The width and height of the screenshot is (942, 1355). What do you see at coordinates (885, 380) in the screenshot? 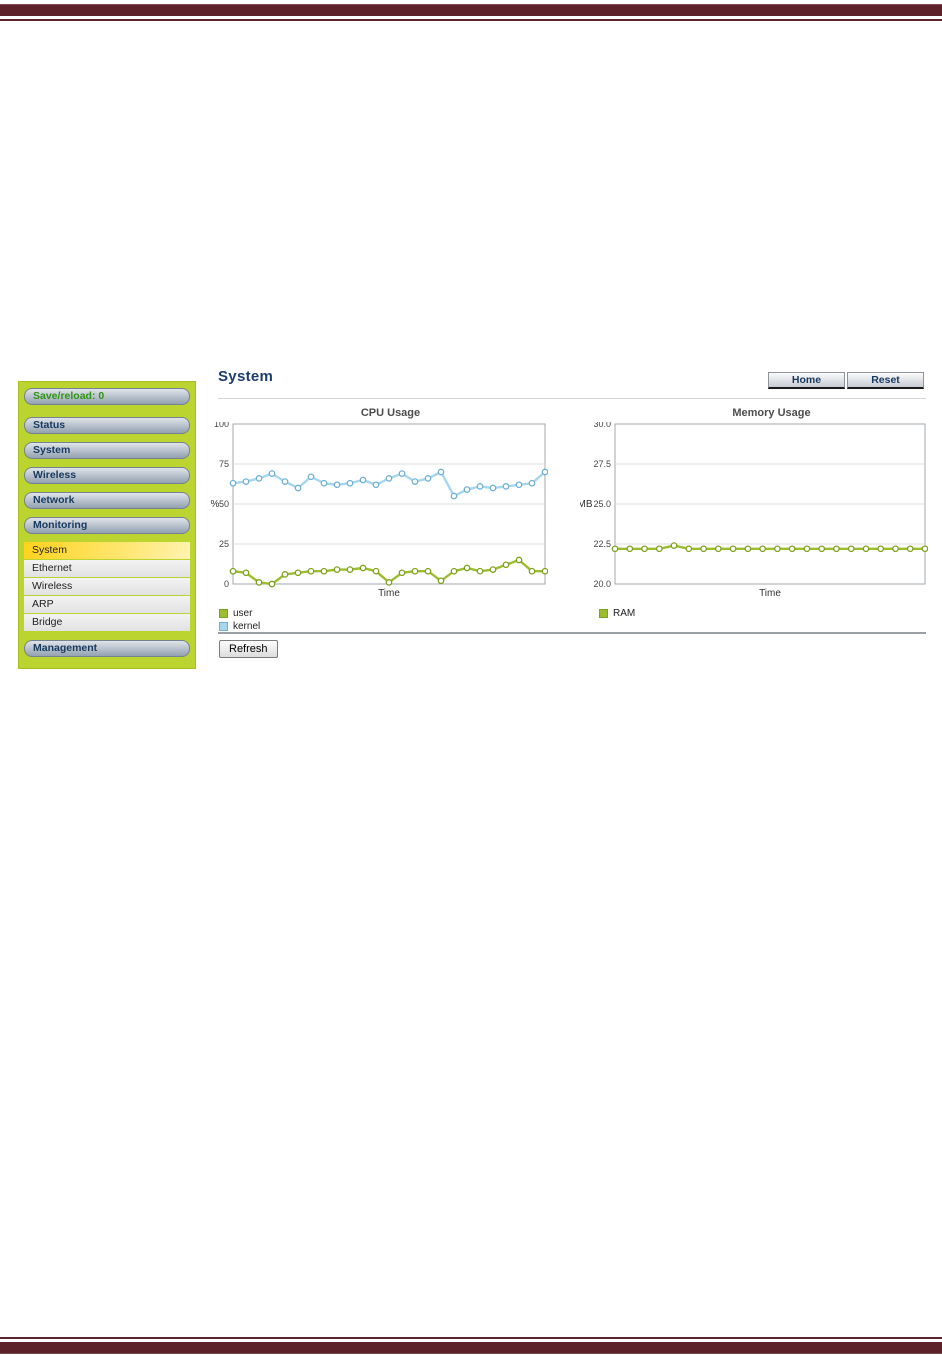
I see `reset-button: Reset` at bounding box center [885, 380].